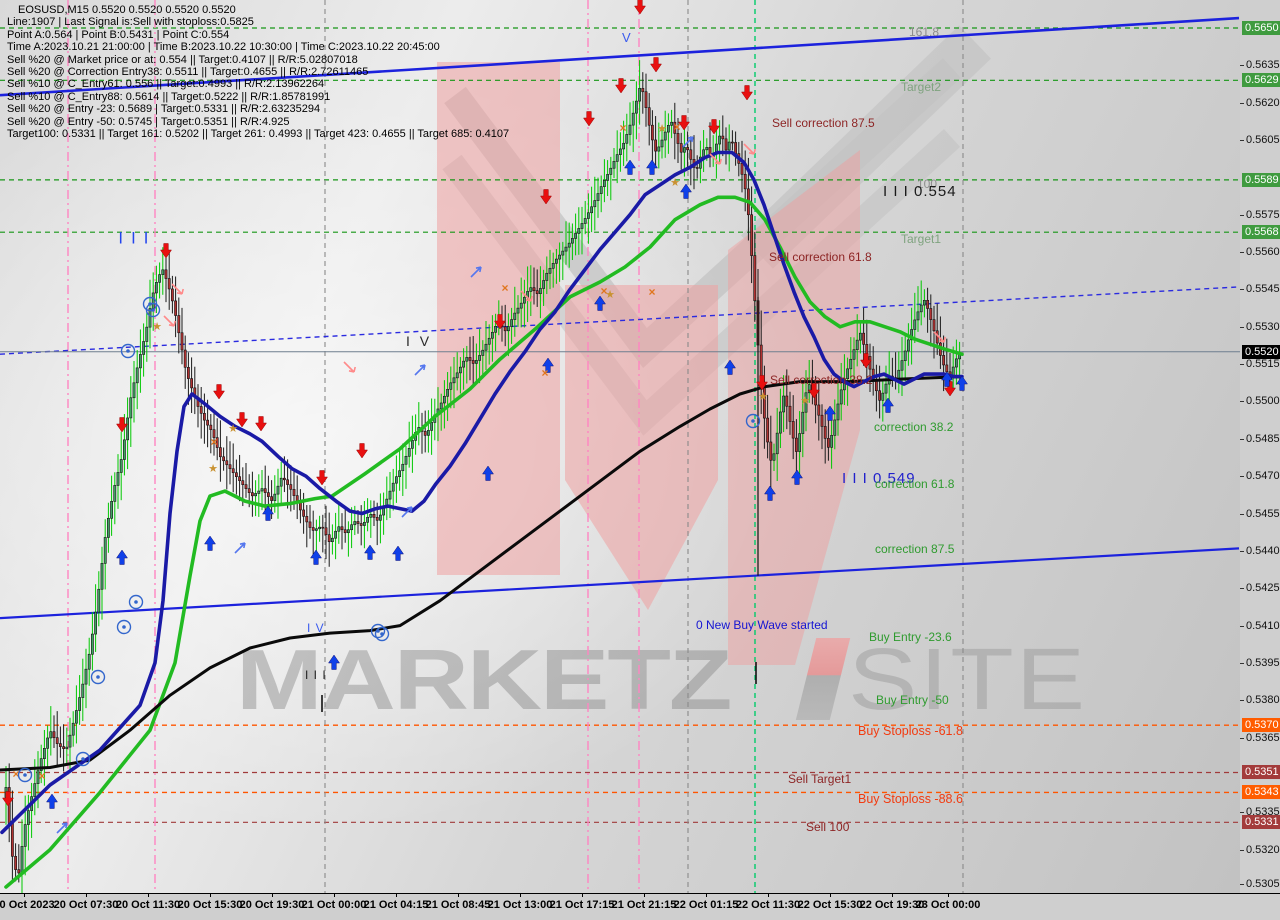  I want to click on price-axis-label: 0.5620, so click(1260, 103).